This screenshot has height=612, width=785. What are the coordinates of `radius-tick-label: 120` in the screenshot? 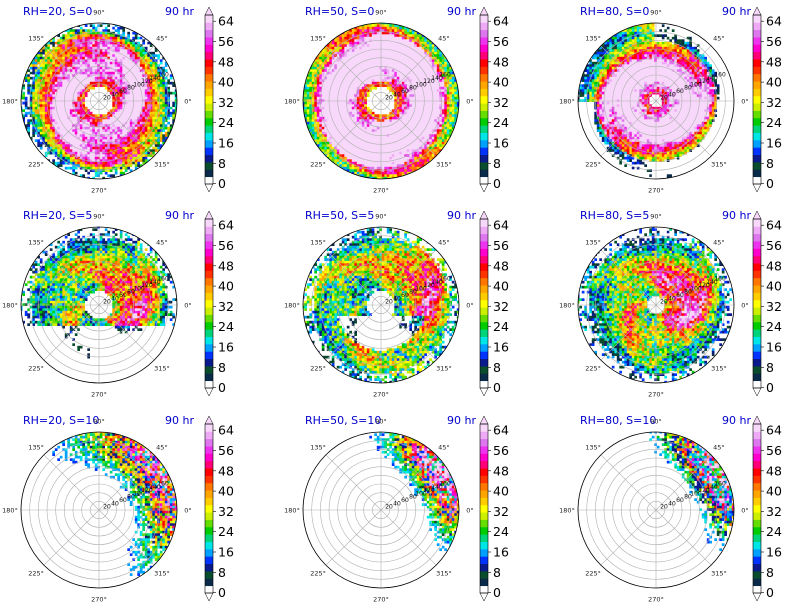 It's located at (429, 490).